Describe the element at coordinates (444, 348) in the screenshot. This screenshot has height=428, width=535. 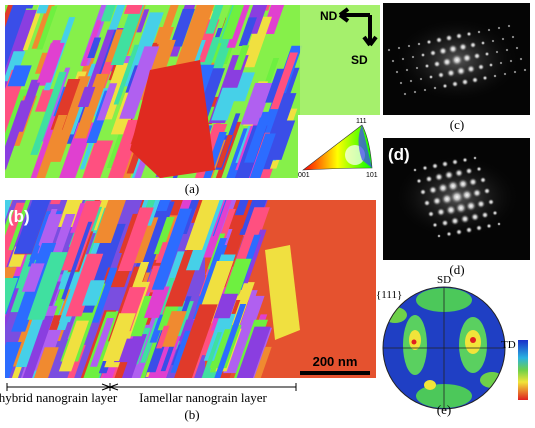
I see `pole-contours` at that location.